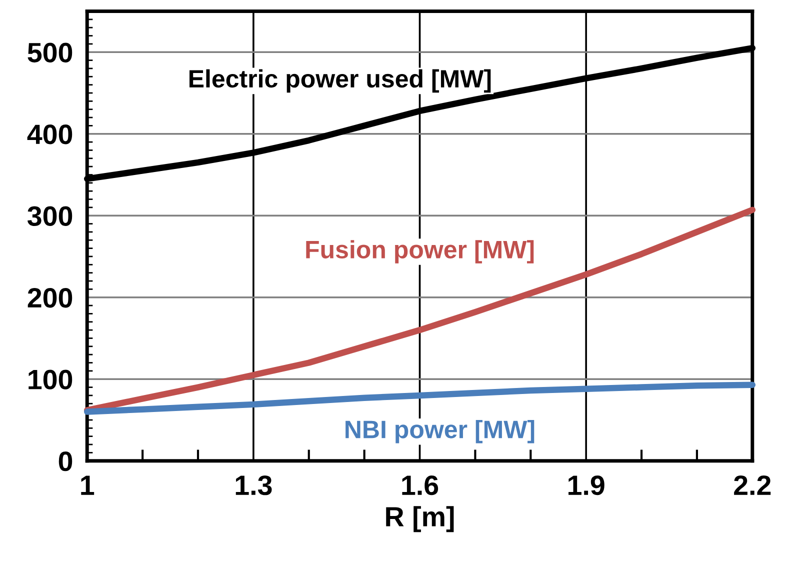 Image resolution: width=792 pixels, height=562 pixels. What do you see at coordinates (50, 380) in the screenshot?
I see `y-tick-label: 100` at bounding box center [50, 380].